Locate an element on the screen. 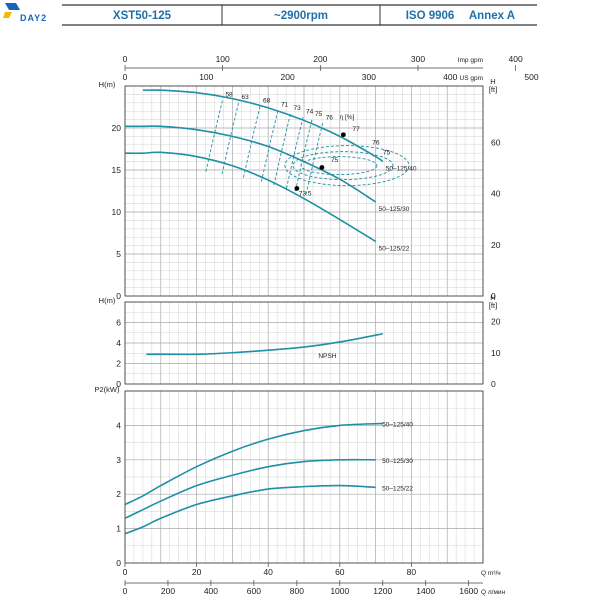  npsh-ylabel-right: H is located at coordinates (492, 297).